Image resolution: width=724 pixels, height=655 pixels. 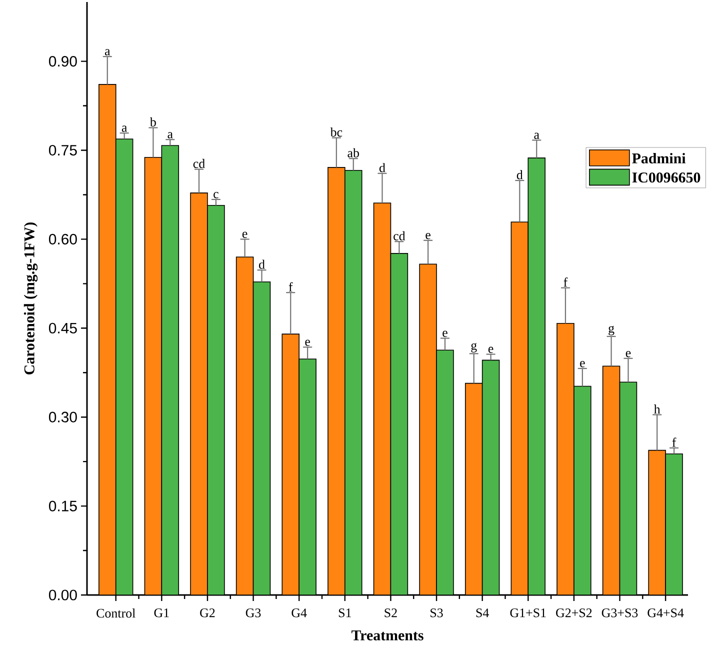 What do you see at coordinates (387, 635) in the screenshot?
I see `x-axis-title: Treatments` at bounding box center [387, 635].